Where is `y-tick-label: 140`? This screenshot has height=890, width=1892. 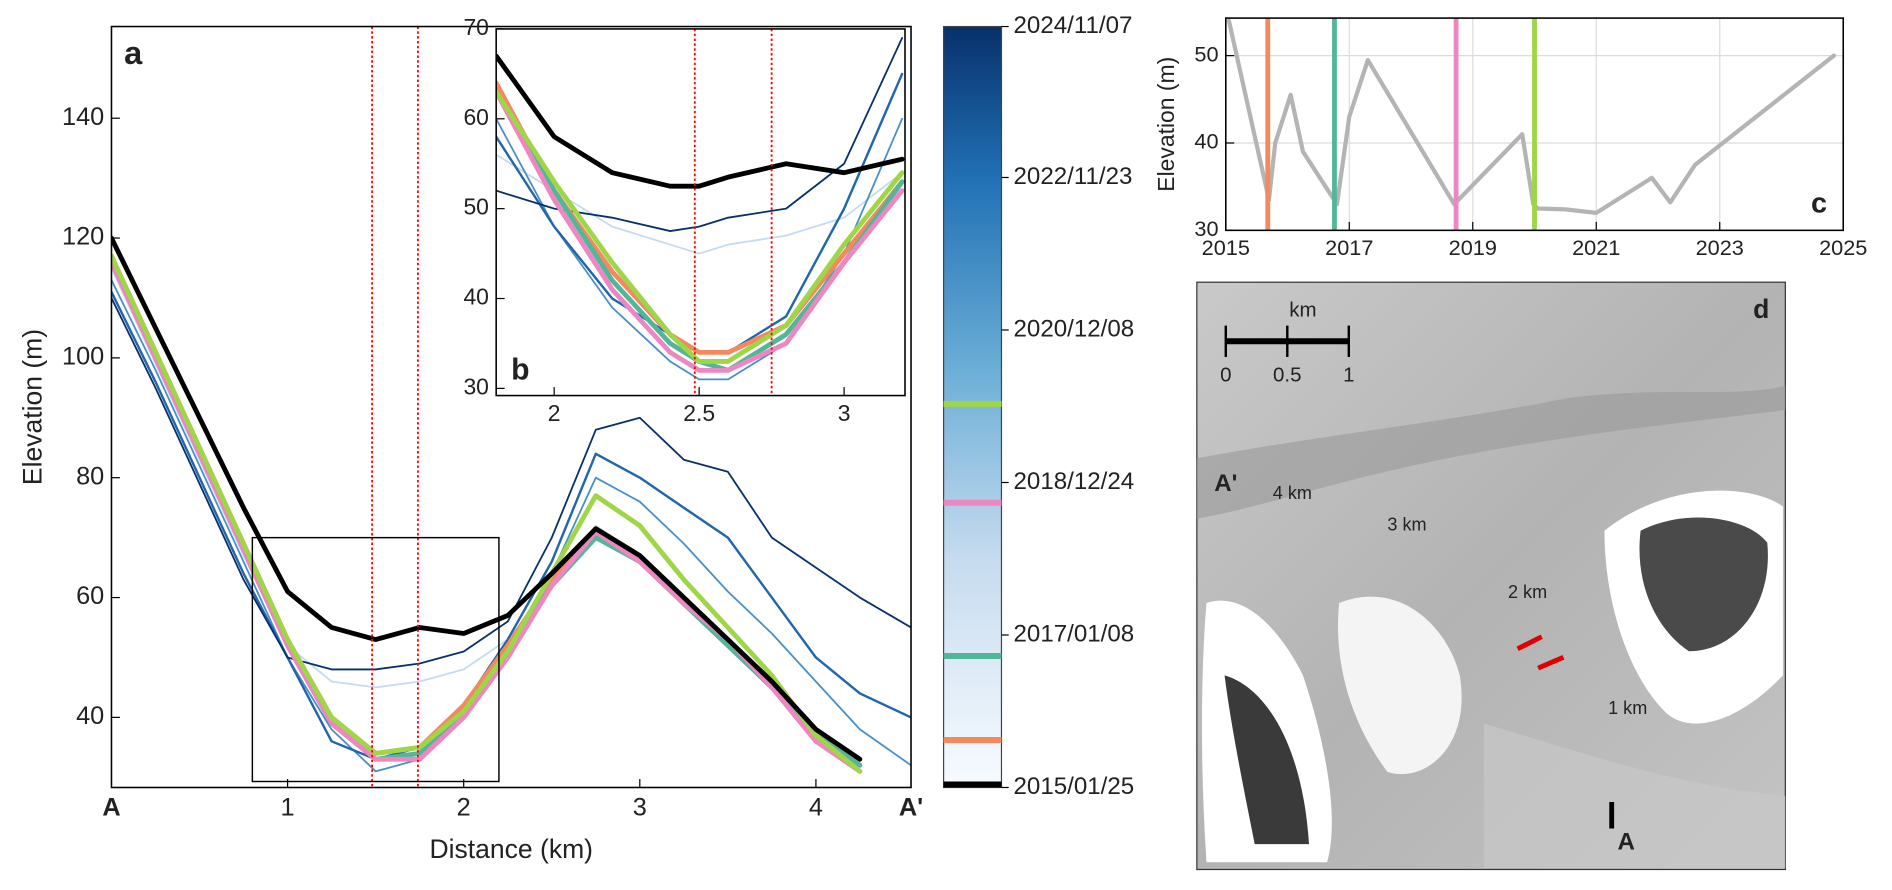
y-tick-label: 140 is located at coordinates (83, 117).